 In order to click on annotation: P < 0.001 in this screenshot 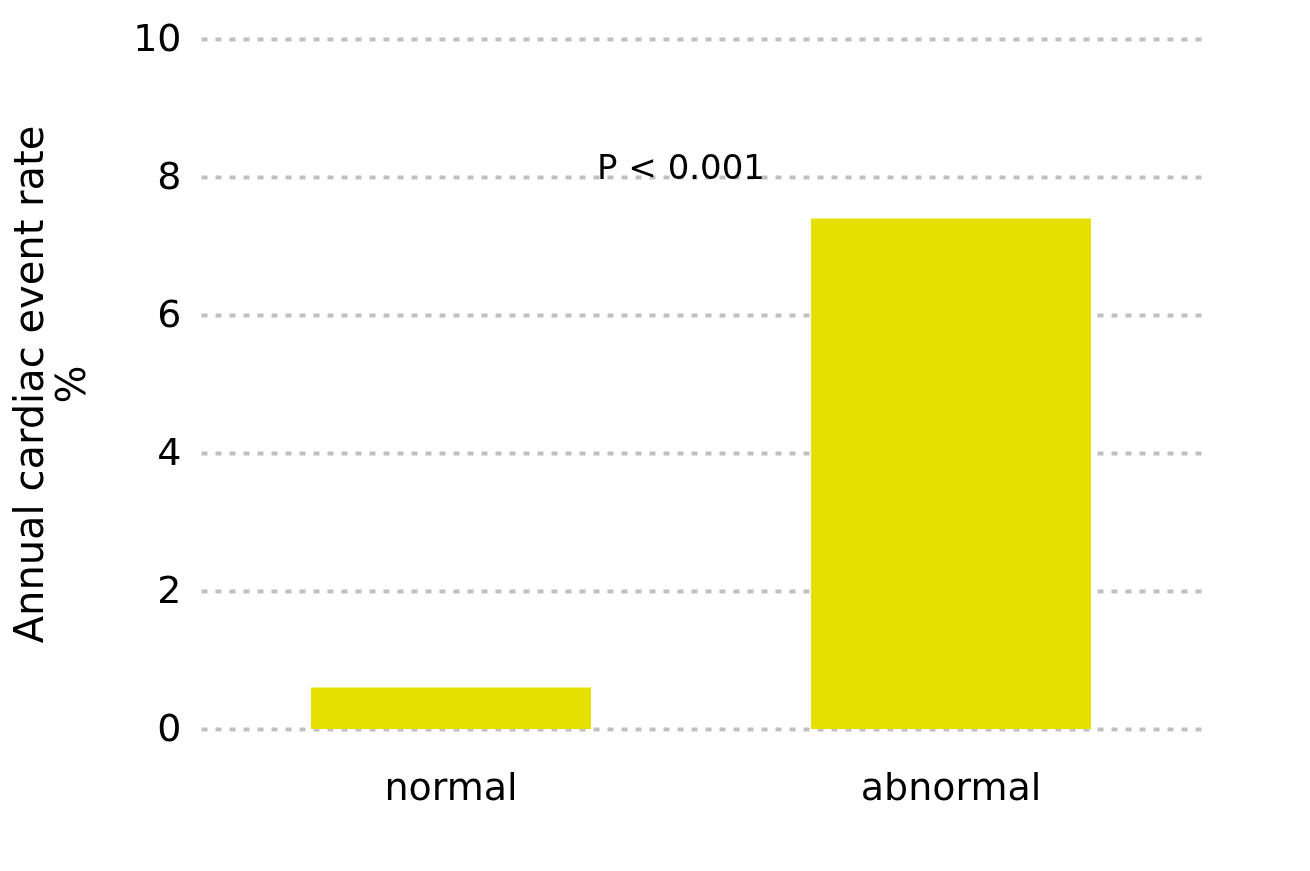, I will do `click(681, 167)`.